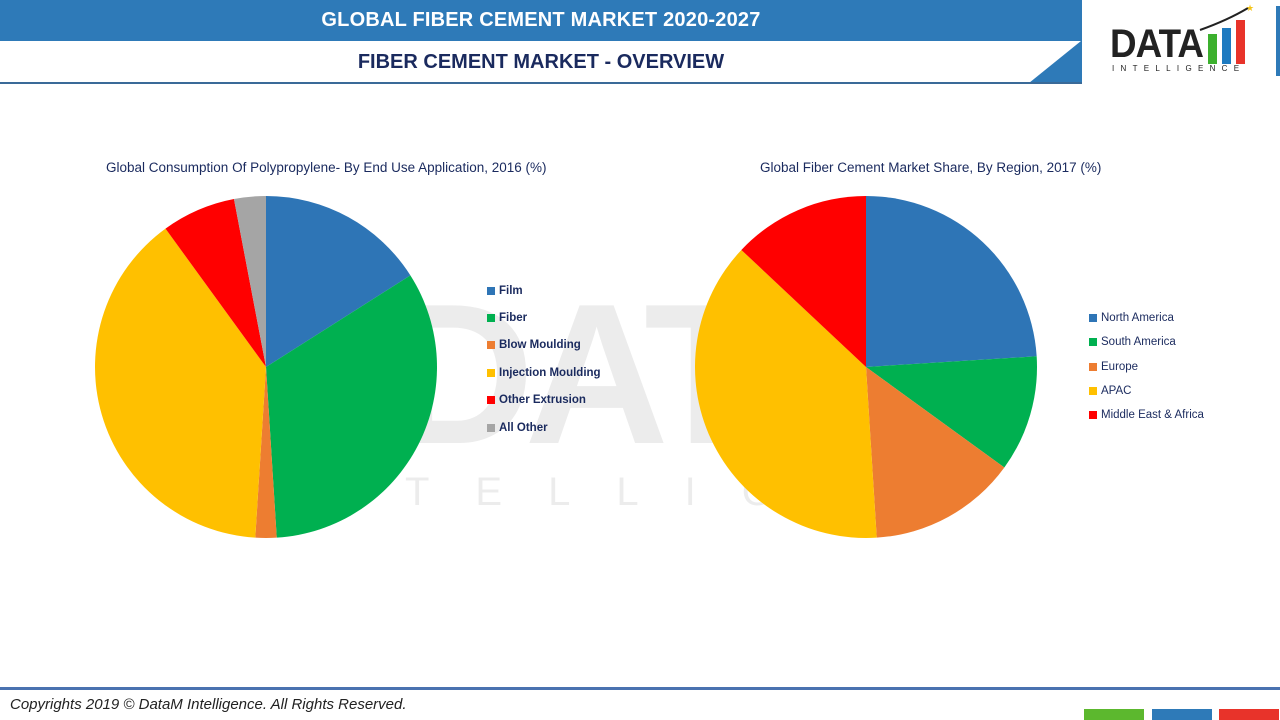  I want to click on page-subtitle: FIBER CEMENT MARKET - OVERVIEW, so click(541, 62).